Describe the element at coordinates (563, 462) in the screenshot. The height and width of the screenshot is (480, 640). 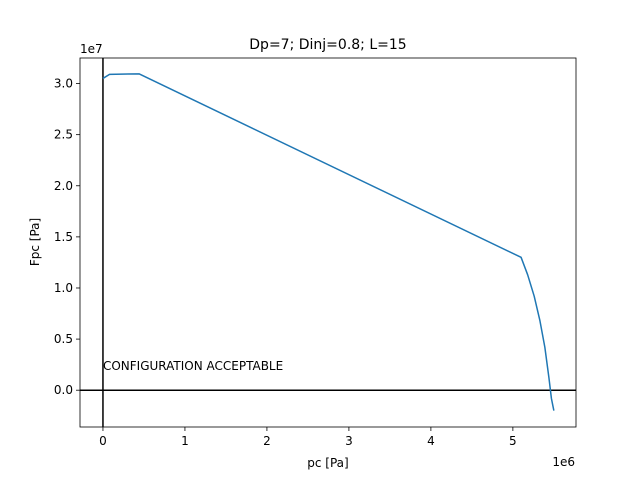
I see `x-offset-label: 1e6` at that location.